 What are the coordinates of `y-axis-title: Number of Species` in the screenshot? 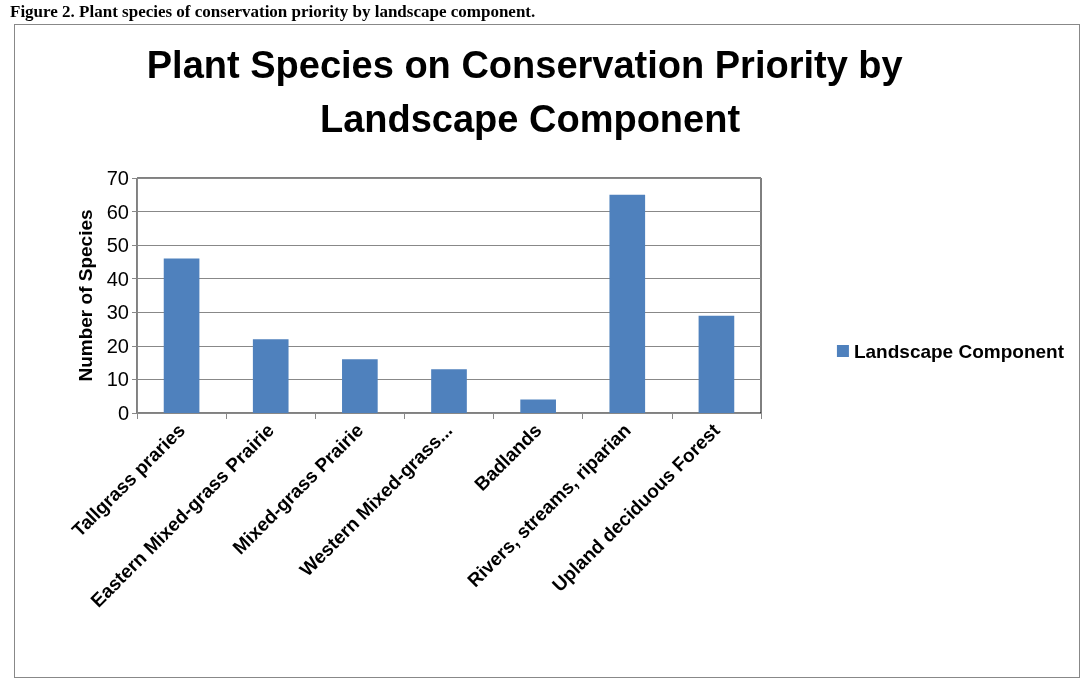 It's located at (85, 295).